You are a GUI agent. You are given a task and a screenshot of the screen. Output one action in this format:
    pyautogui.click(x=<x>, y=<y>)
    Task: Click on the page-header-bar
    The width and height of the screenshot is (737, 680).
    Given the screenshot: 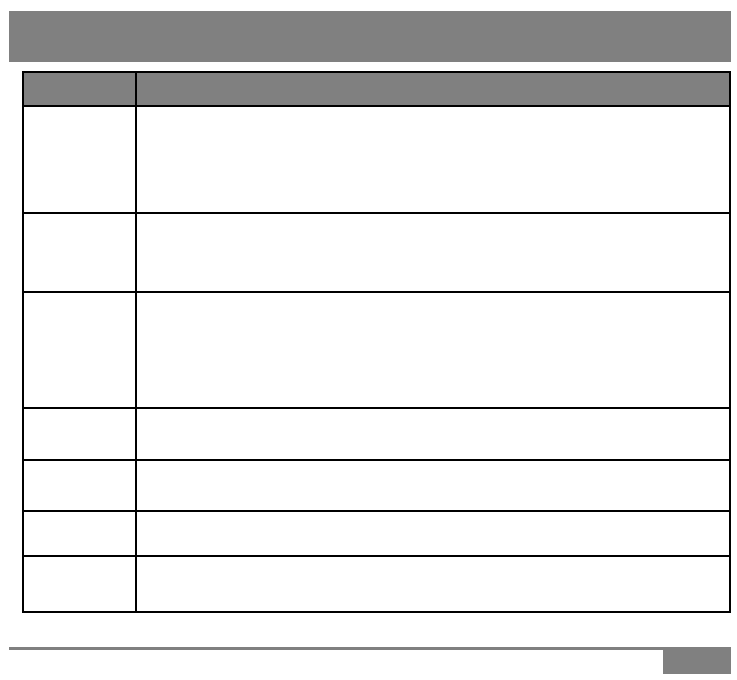 What is the action you would take?
    pyautogui.click(x=370, y=36)
    